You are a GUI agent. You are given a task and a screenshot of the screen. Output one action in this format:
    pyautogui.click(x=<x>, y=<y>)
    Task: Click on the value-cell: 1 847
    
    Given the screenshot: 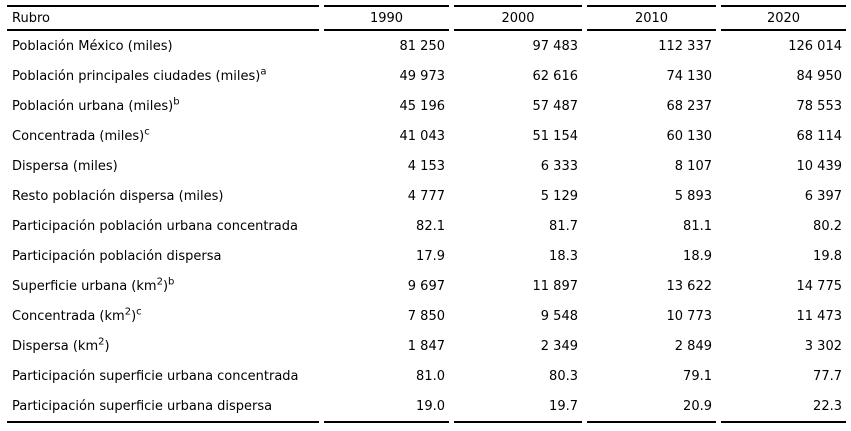 What is the action you would take?
    pyautogui.click(x=426, y=346)
    